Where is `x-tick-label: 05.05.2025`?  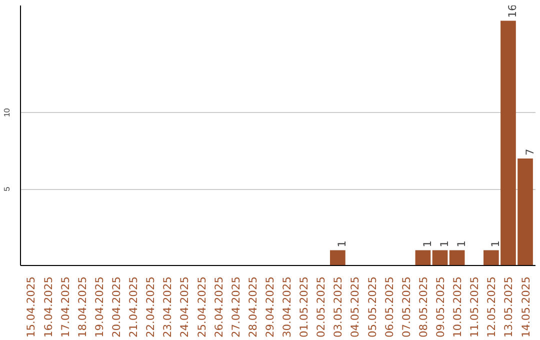
x-tick-label: 05.05.2025 is located at coordinates (372, 307).